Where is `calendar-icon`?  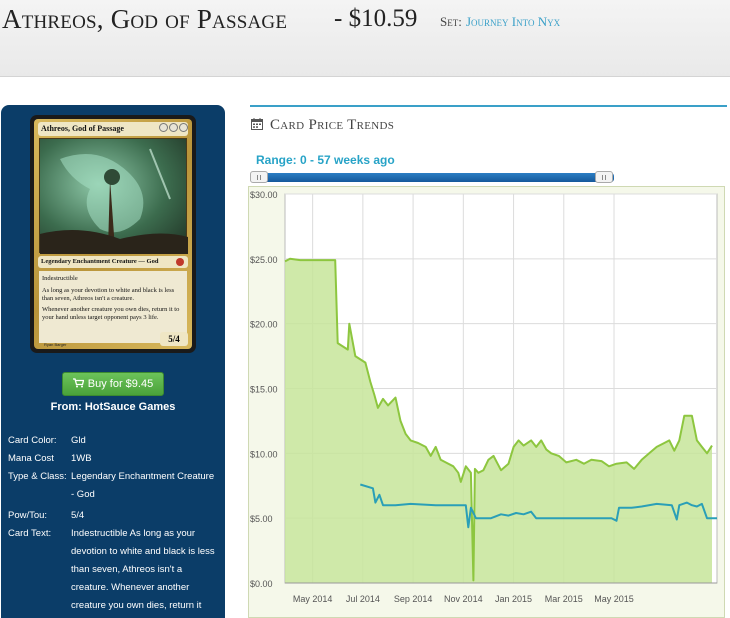
calendar-icon is located at coordinates (257, 124).